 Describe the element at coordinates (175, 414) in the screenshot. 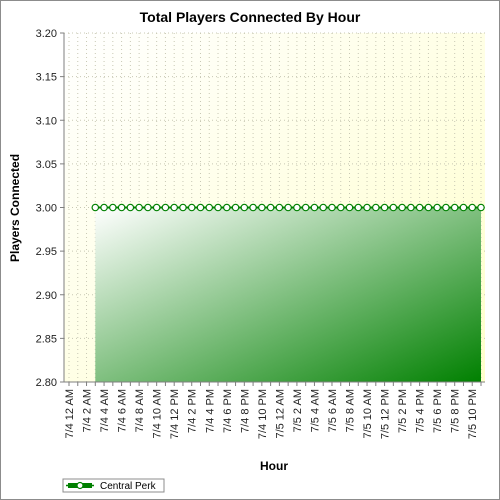

I see `x-tick-label: 7/4 12 PM` at that location.